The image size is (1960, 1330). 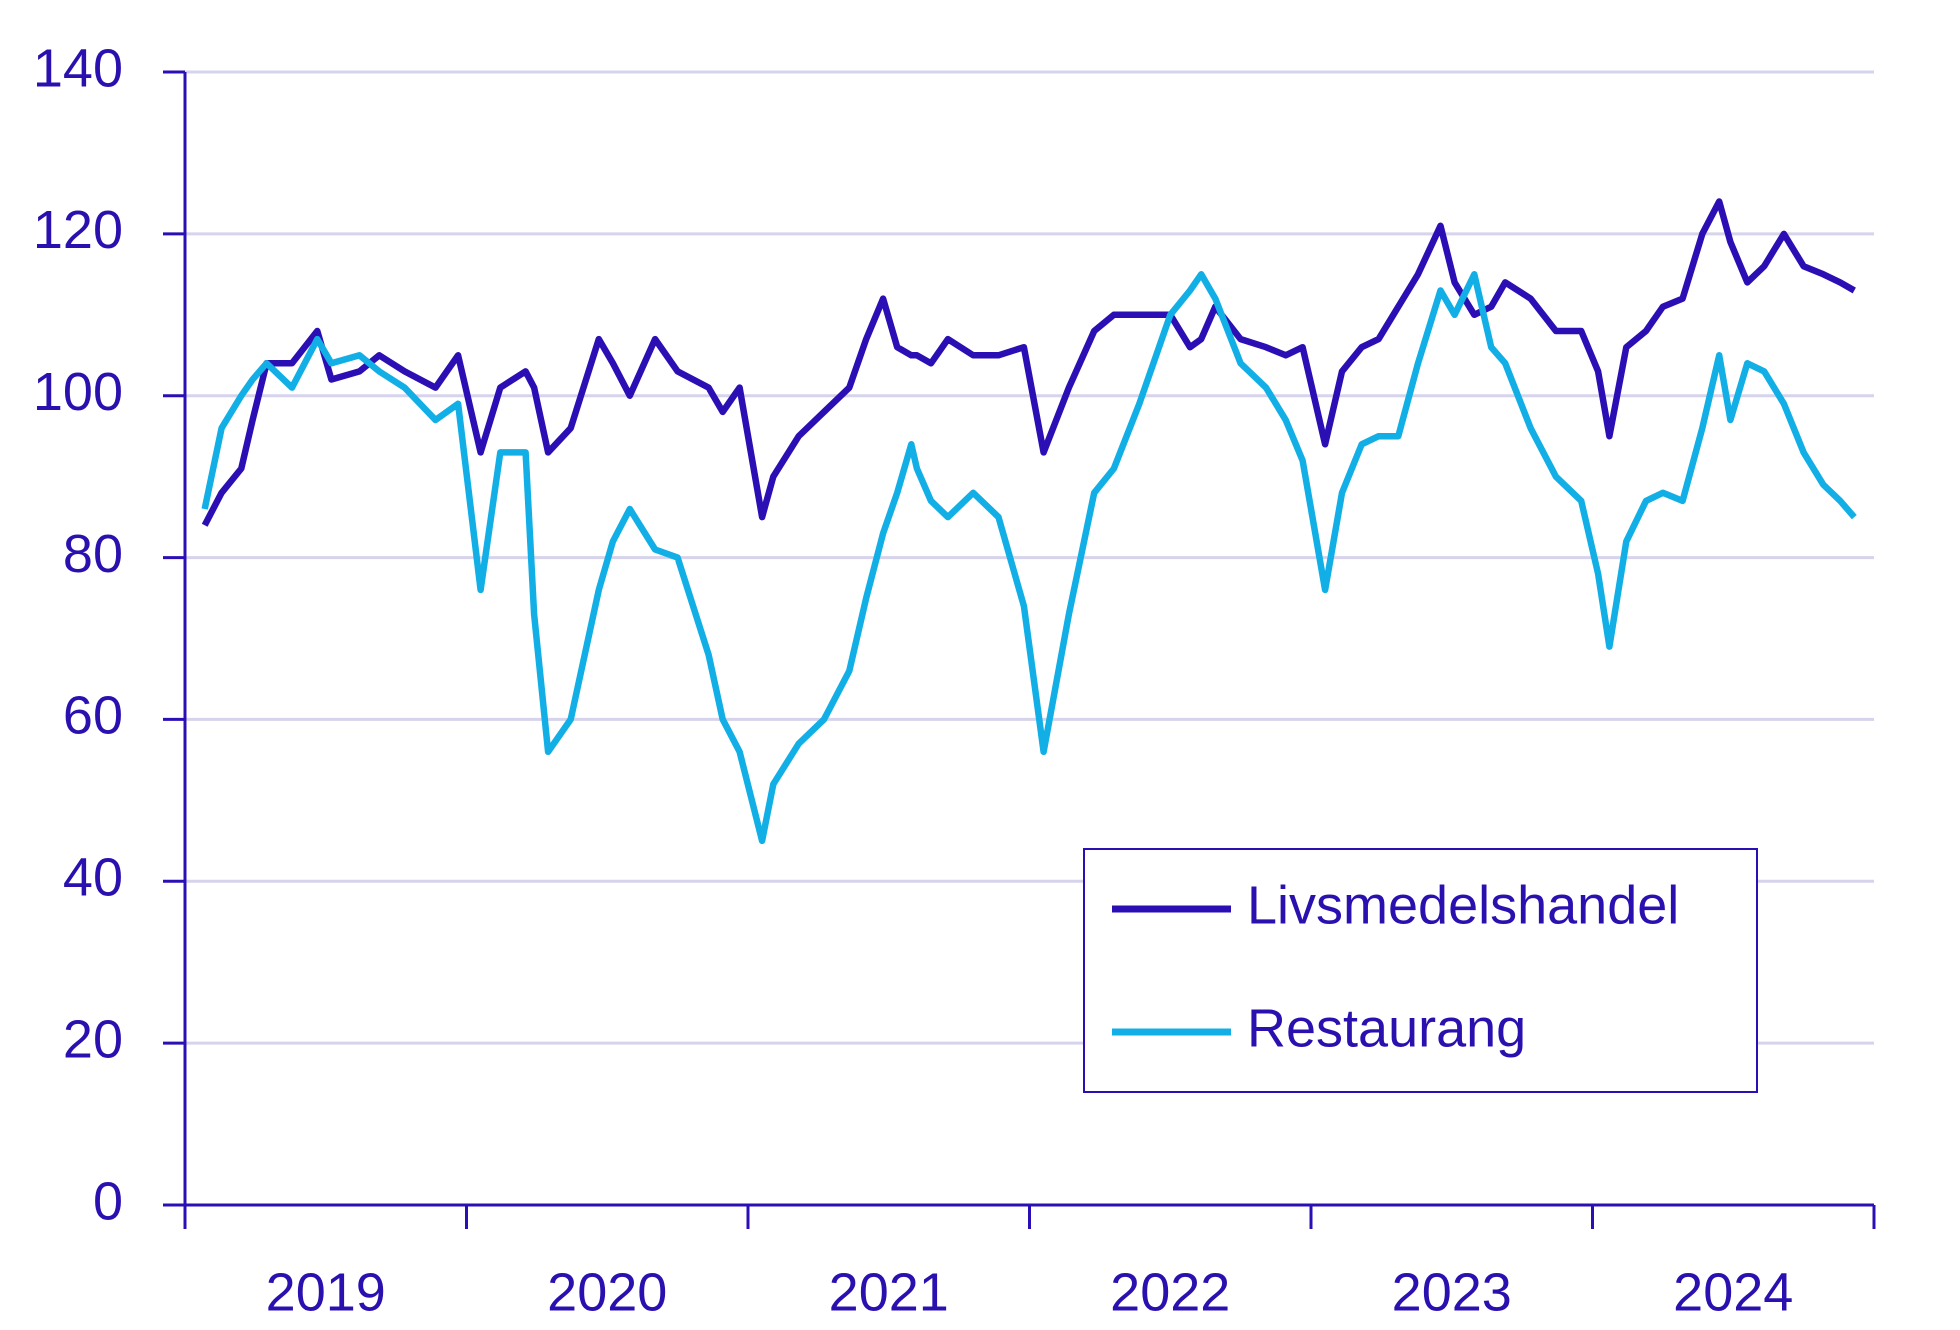 What do you see at coordinates (78, 392) in the screenshot?
I see `y-tick-label: 100` at bounding box center [78, 392].